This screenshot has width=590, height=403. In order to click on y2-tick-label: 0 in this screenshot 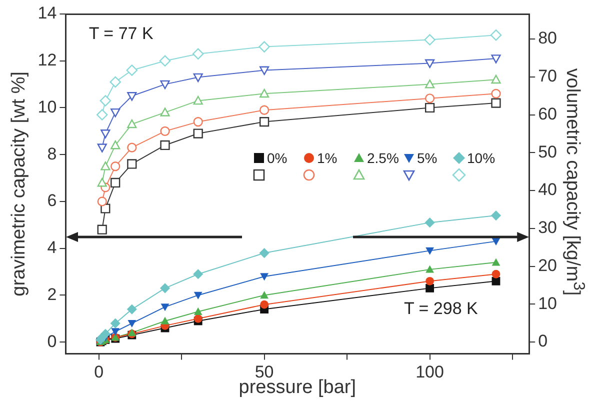, I will do `click(543, 341)`.